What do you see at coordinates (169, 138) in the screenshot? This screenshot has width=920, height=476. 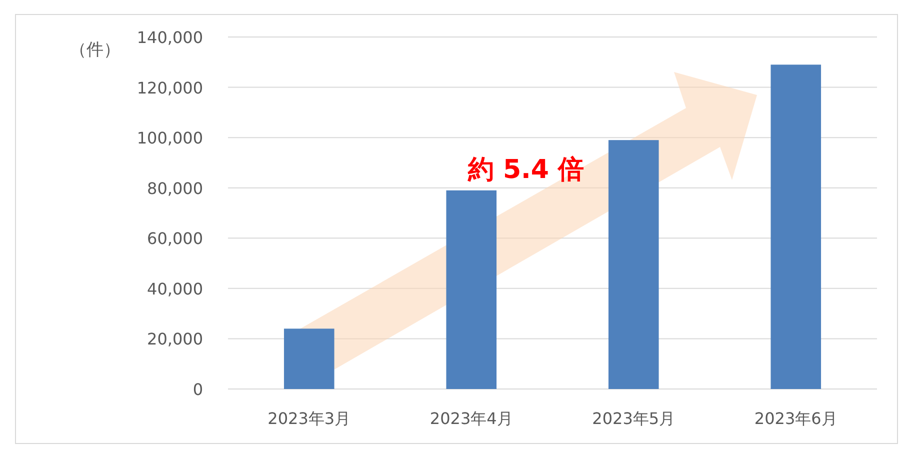 I see `y-tick-label: 100,000` at bounding box center [169, 138].